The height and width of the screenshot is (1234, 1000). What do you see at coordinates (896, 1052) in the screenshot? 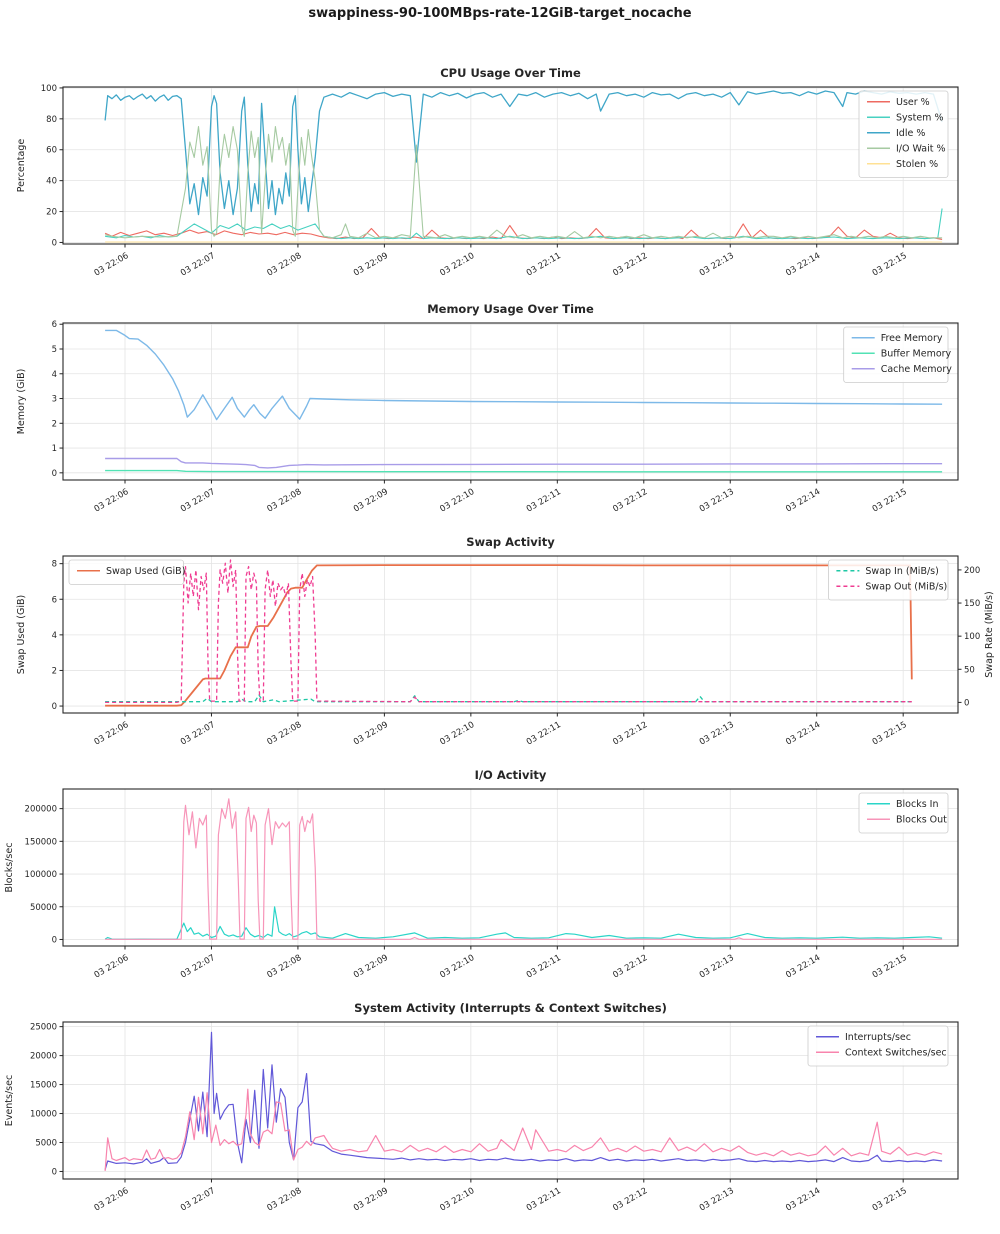
I see `legend-label: Context Switches/sec` at bounding box center [896, 1052].